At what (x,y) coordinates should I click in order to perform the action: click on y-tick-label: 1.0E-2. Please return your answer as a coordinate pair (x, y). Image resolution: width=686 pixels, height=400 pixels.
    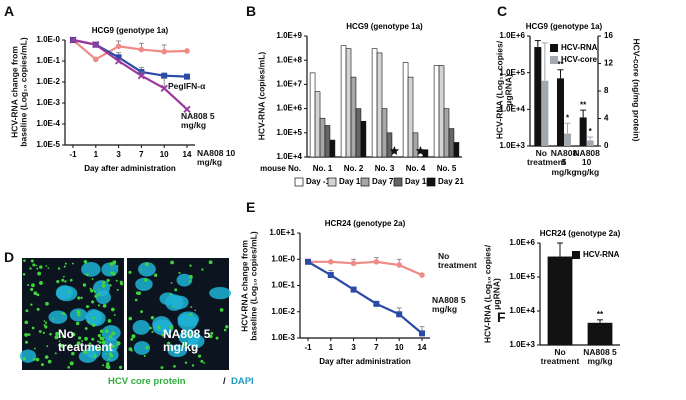
    Looking at the image, I should click on (283, 311).